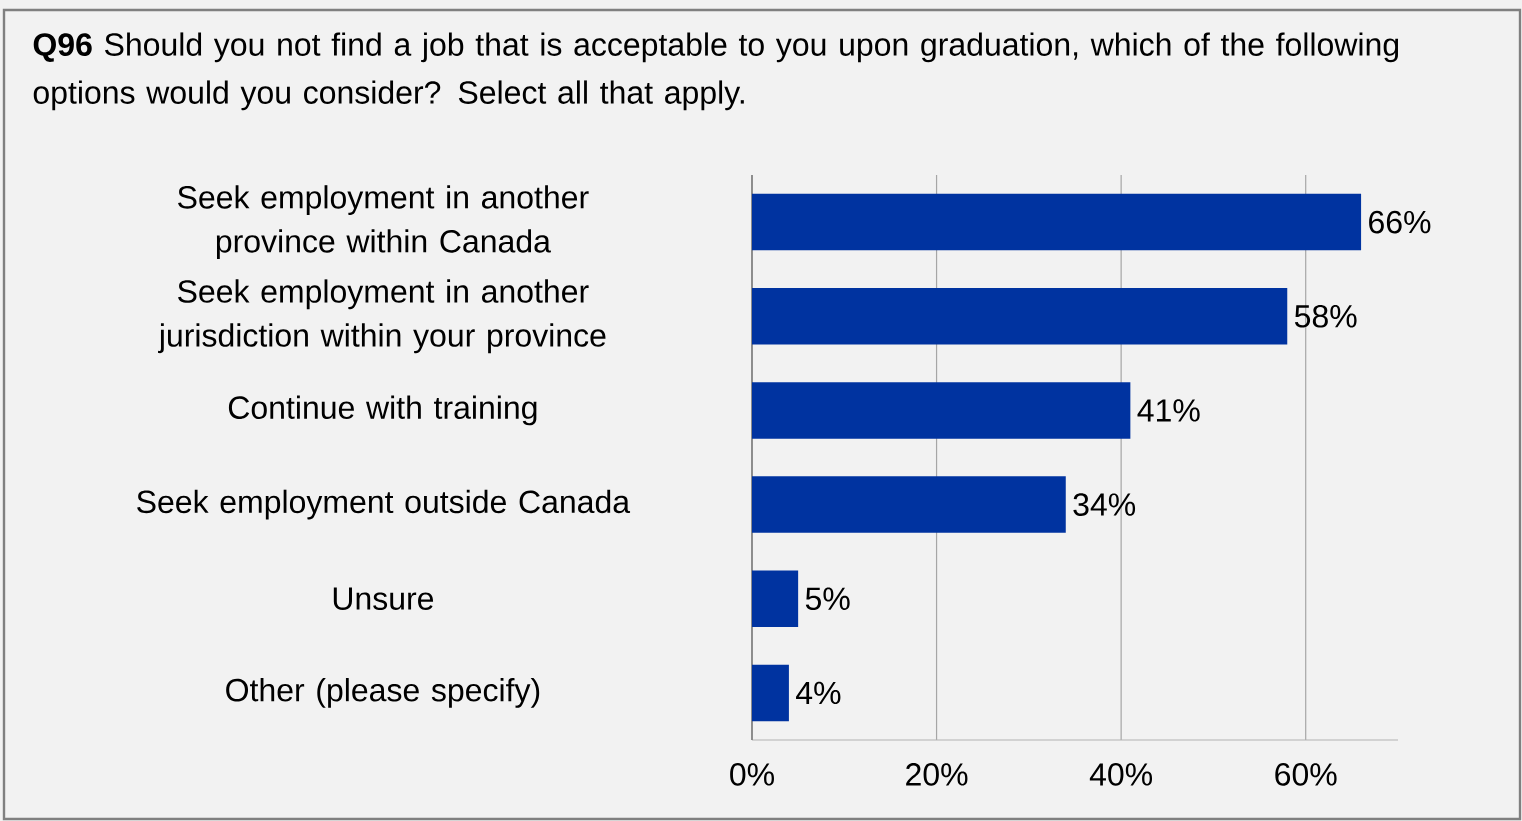  Describe the element at coordinates (1121, 774) in the screenshot. I see `x-tick-label: 40%` at that location.